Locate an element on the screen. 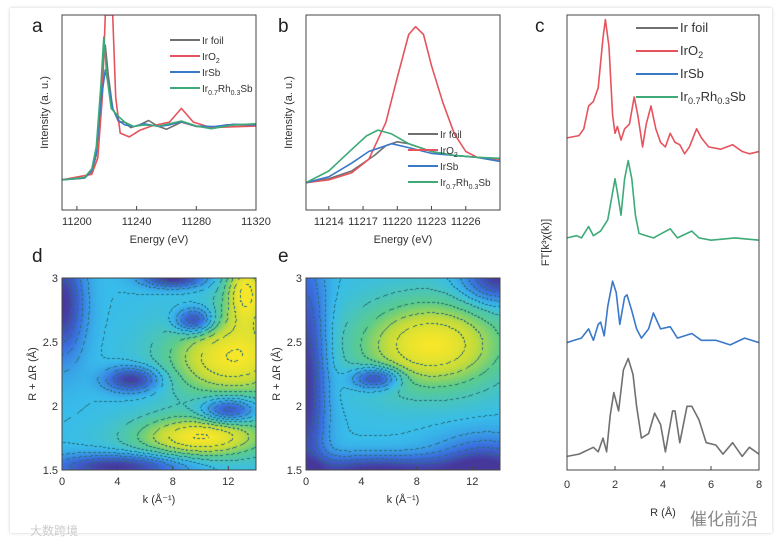  x-tick-label: 11220 is located at coordinates (397, 222).